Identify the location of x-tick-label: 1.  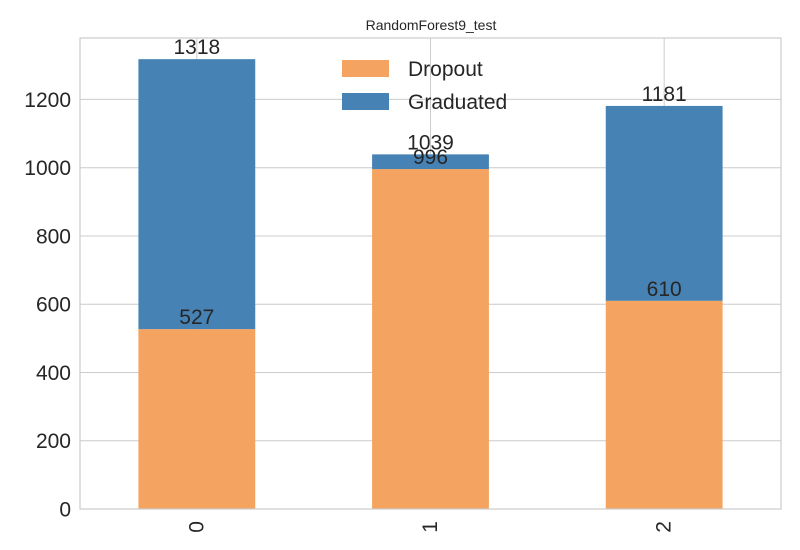
(430, 527).